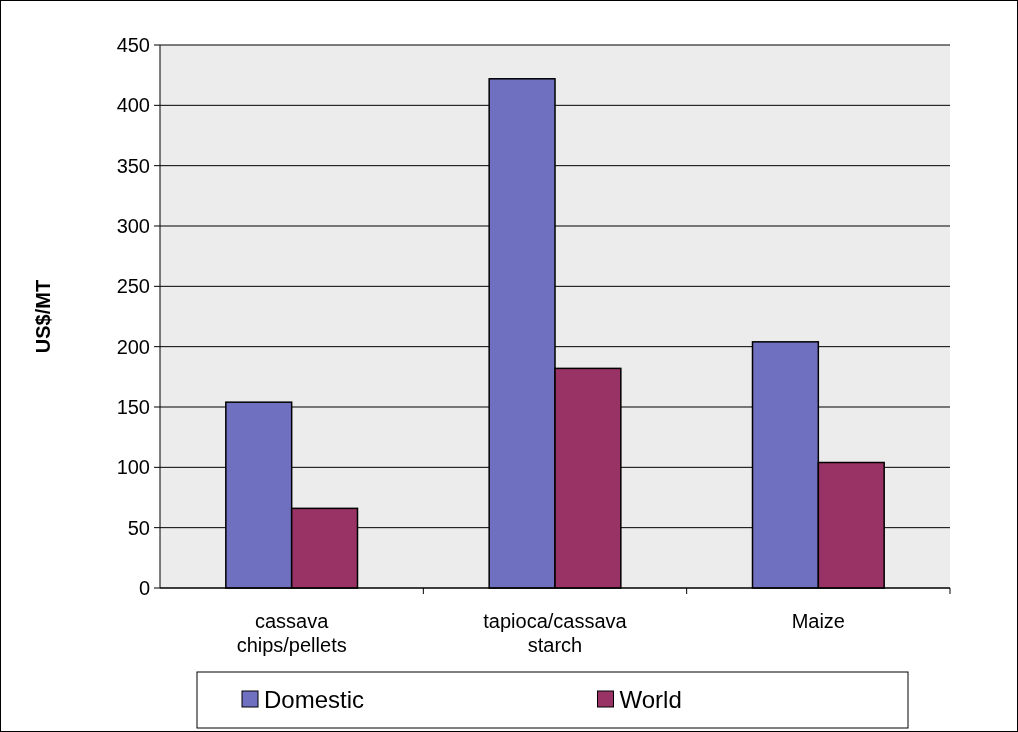  What do you see at coordinates (138, 527) in the screenshot?
I see `y-tick-label: 50` at bounding box center [138, 527].